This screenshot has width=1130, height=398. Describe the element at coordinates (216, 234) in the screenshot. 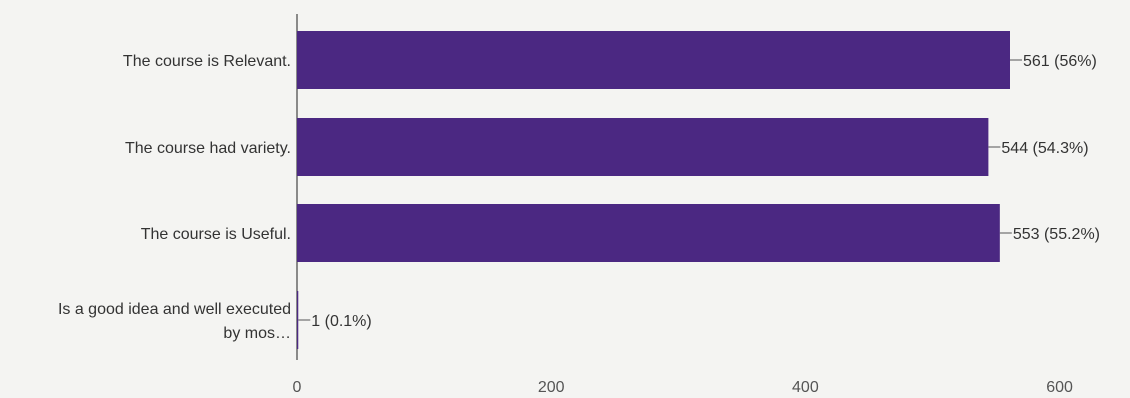

I see `category-label: The course is Useful.` at that location.